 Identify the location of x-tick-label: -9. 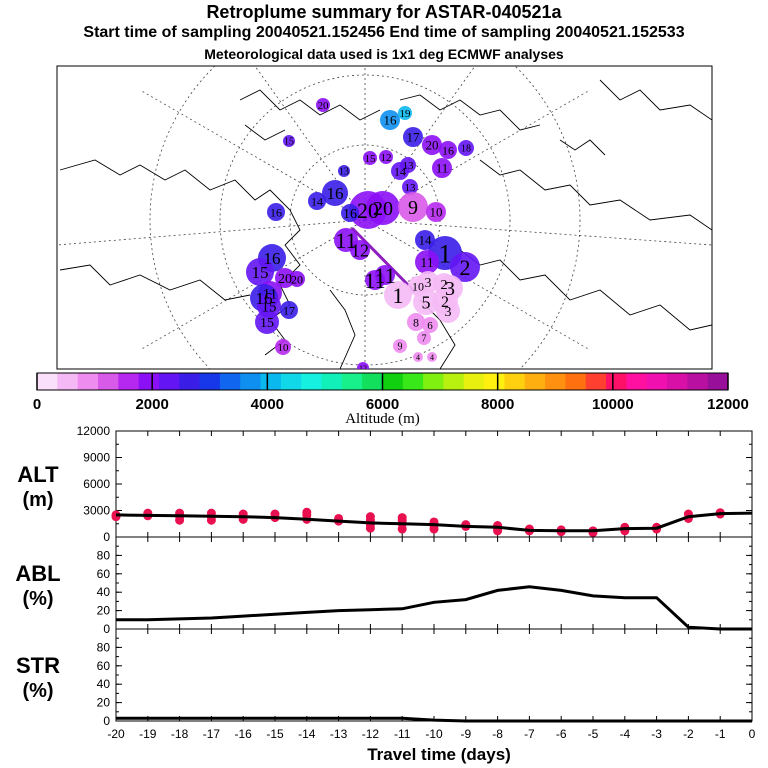
(465, 734).